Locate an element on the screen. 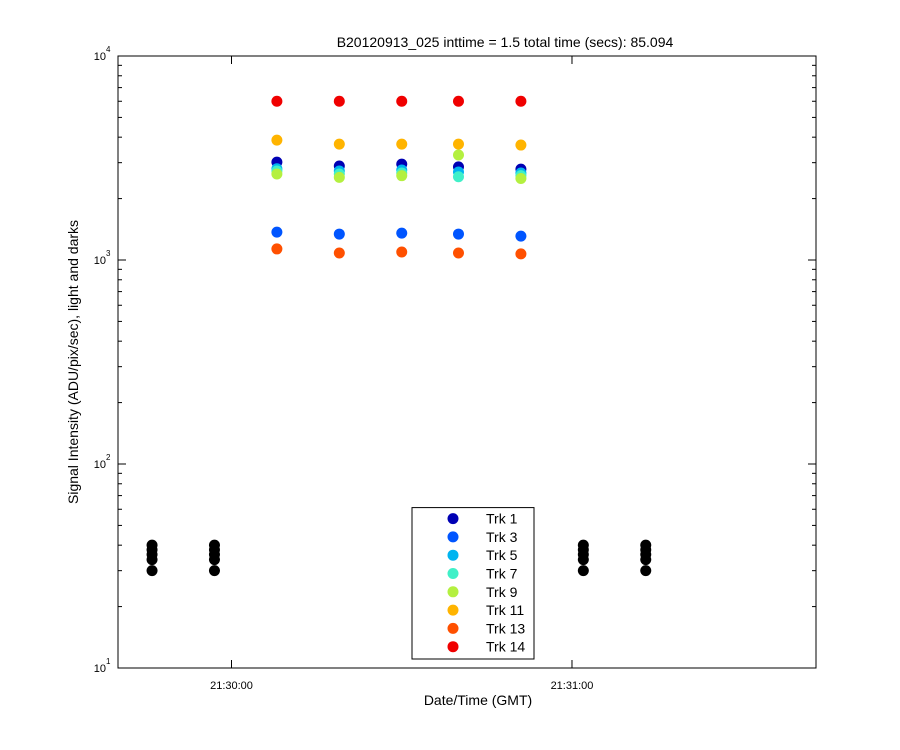 Image resolution: width=900 pixels, height=750 pixels. legend-label: Trk 1 is located at coordinates (502, 519).